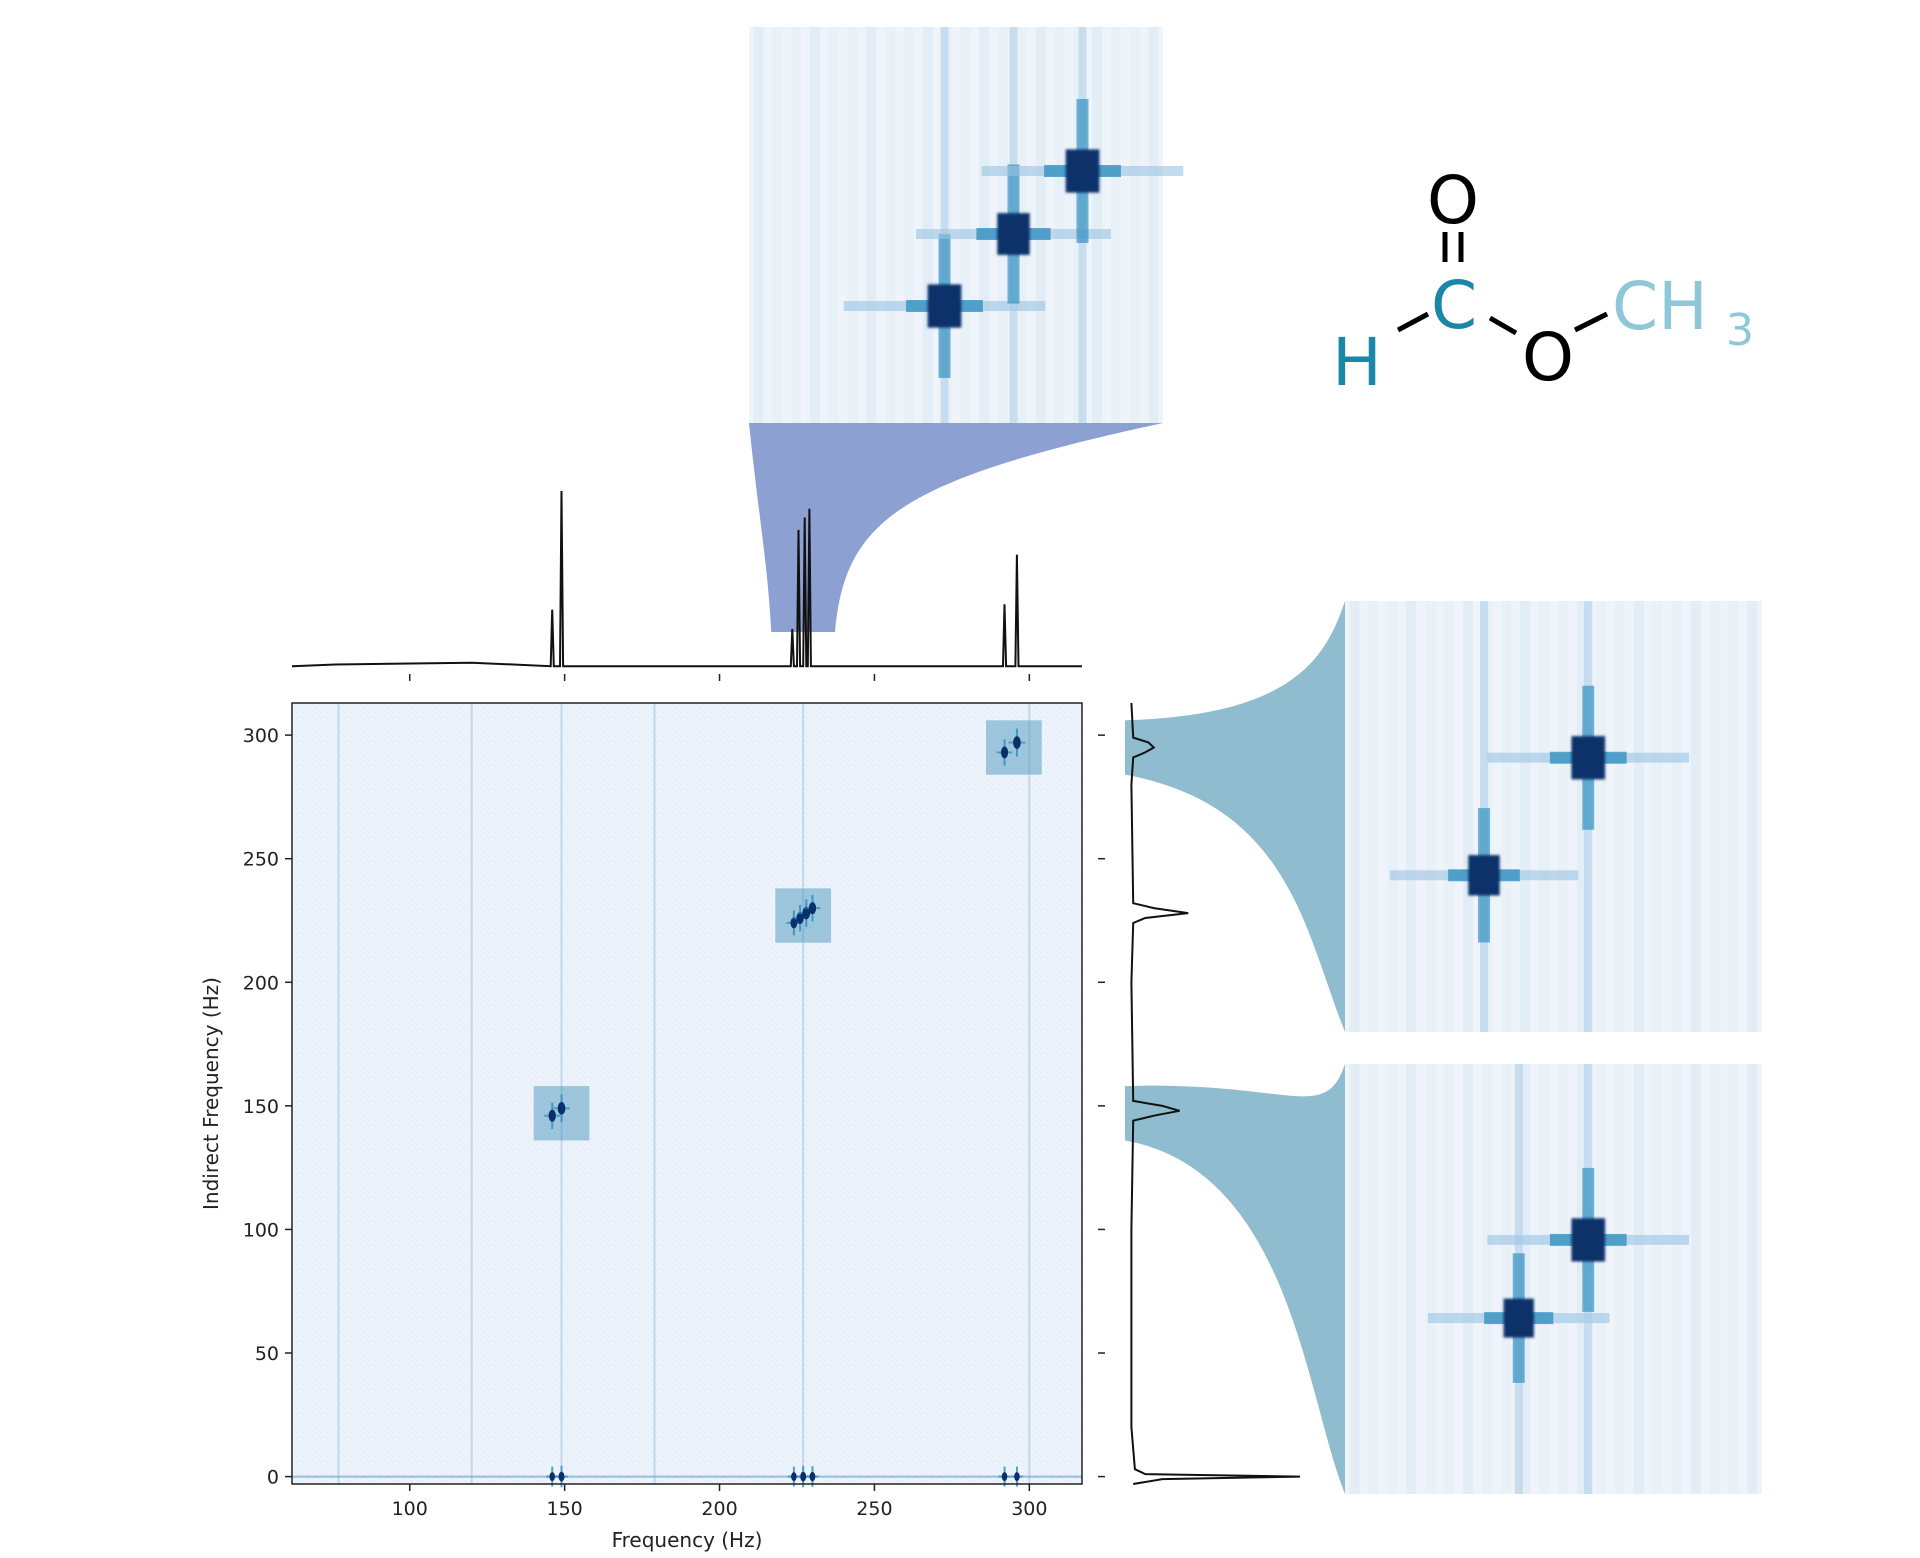 The image size is (1920, 1558). What do you see at coordinates (1548, 357) in the screenshot?
I see `atom-o-ester: O` at bounding box center [1548, 357].